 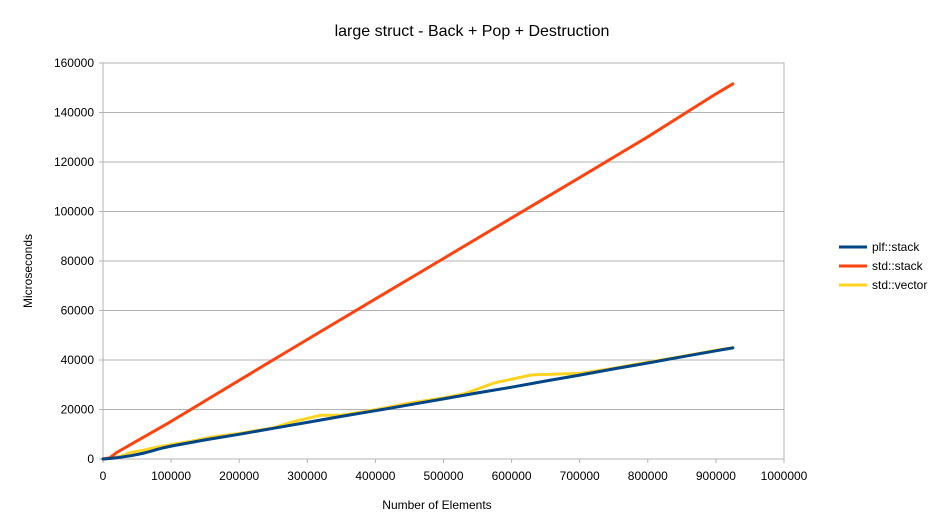 What do you see at coordinates (307, 476) in the screenshot?
I see `x-tick-label: 300000` at bounding box center [307, 476].